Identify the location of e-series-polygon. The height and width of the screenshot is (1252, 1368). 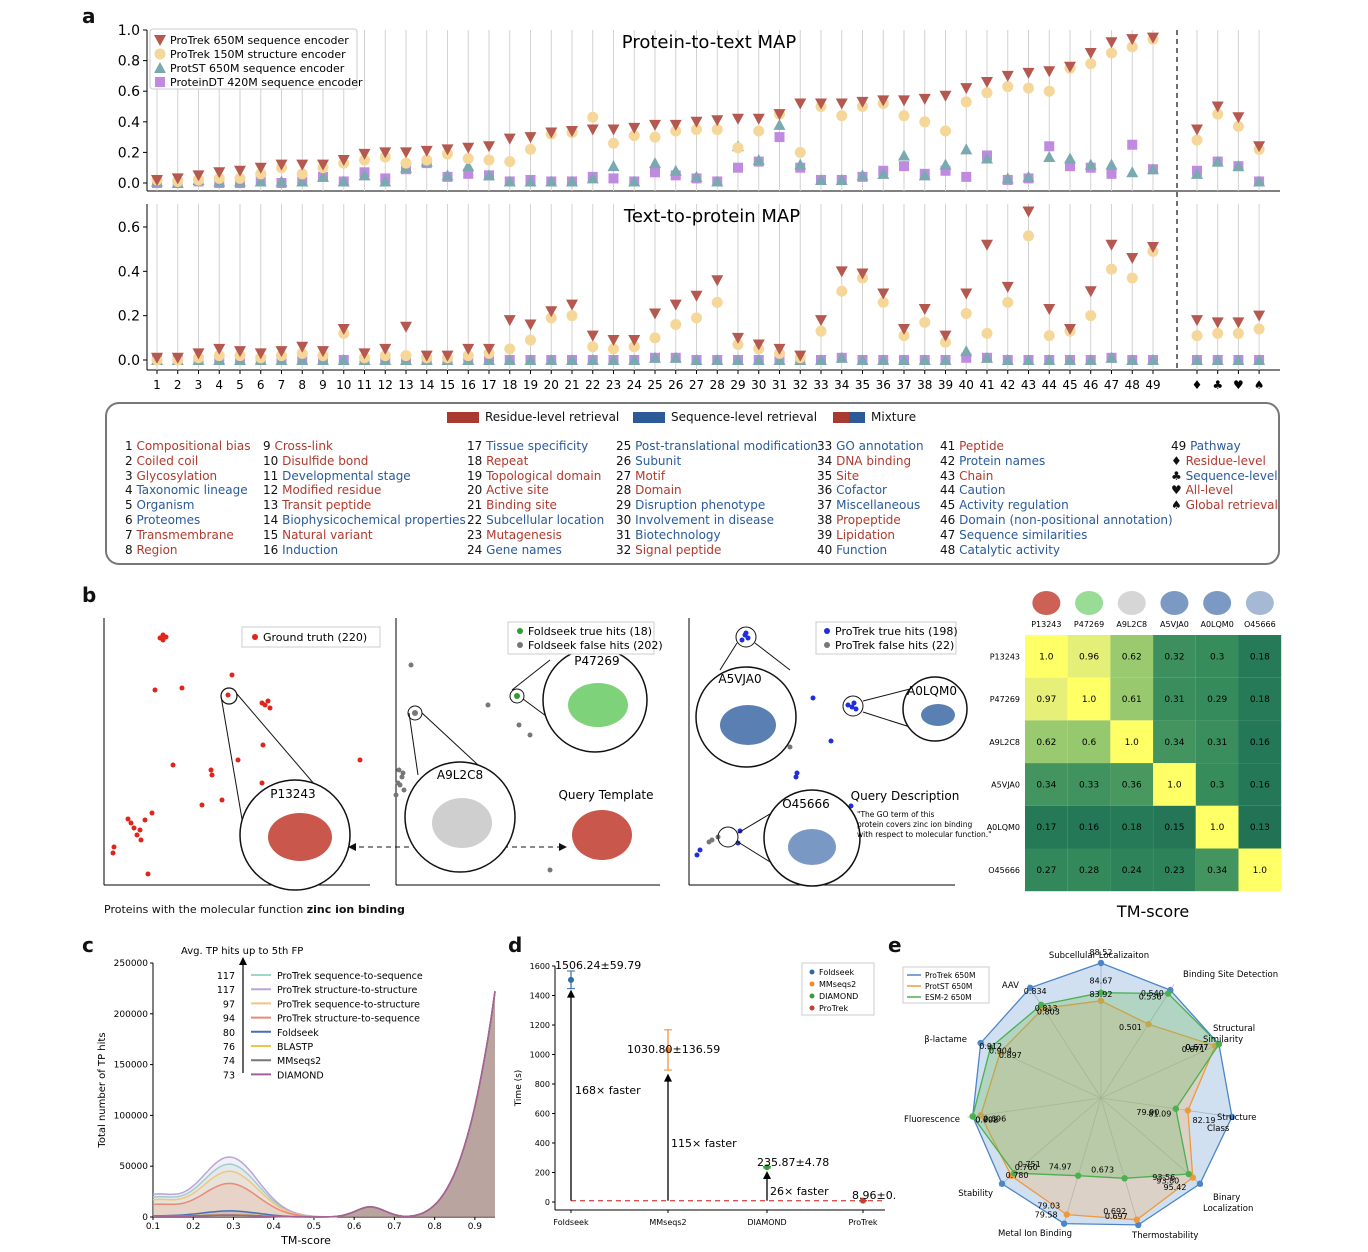
(1102, 1094).